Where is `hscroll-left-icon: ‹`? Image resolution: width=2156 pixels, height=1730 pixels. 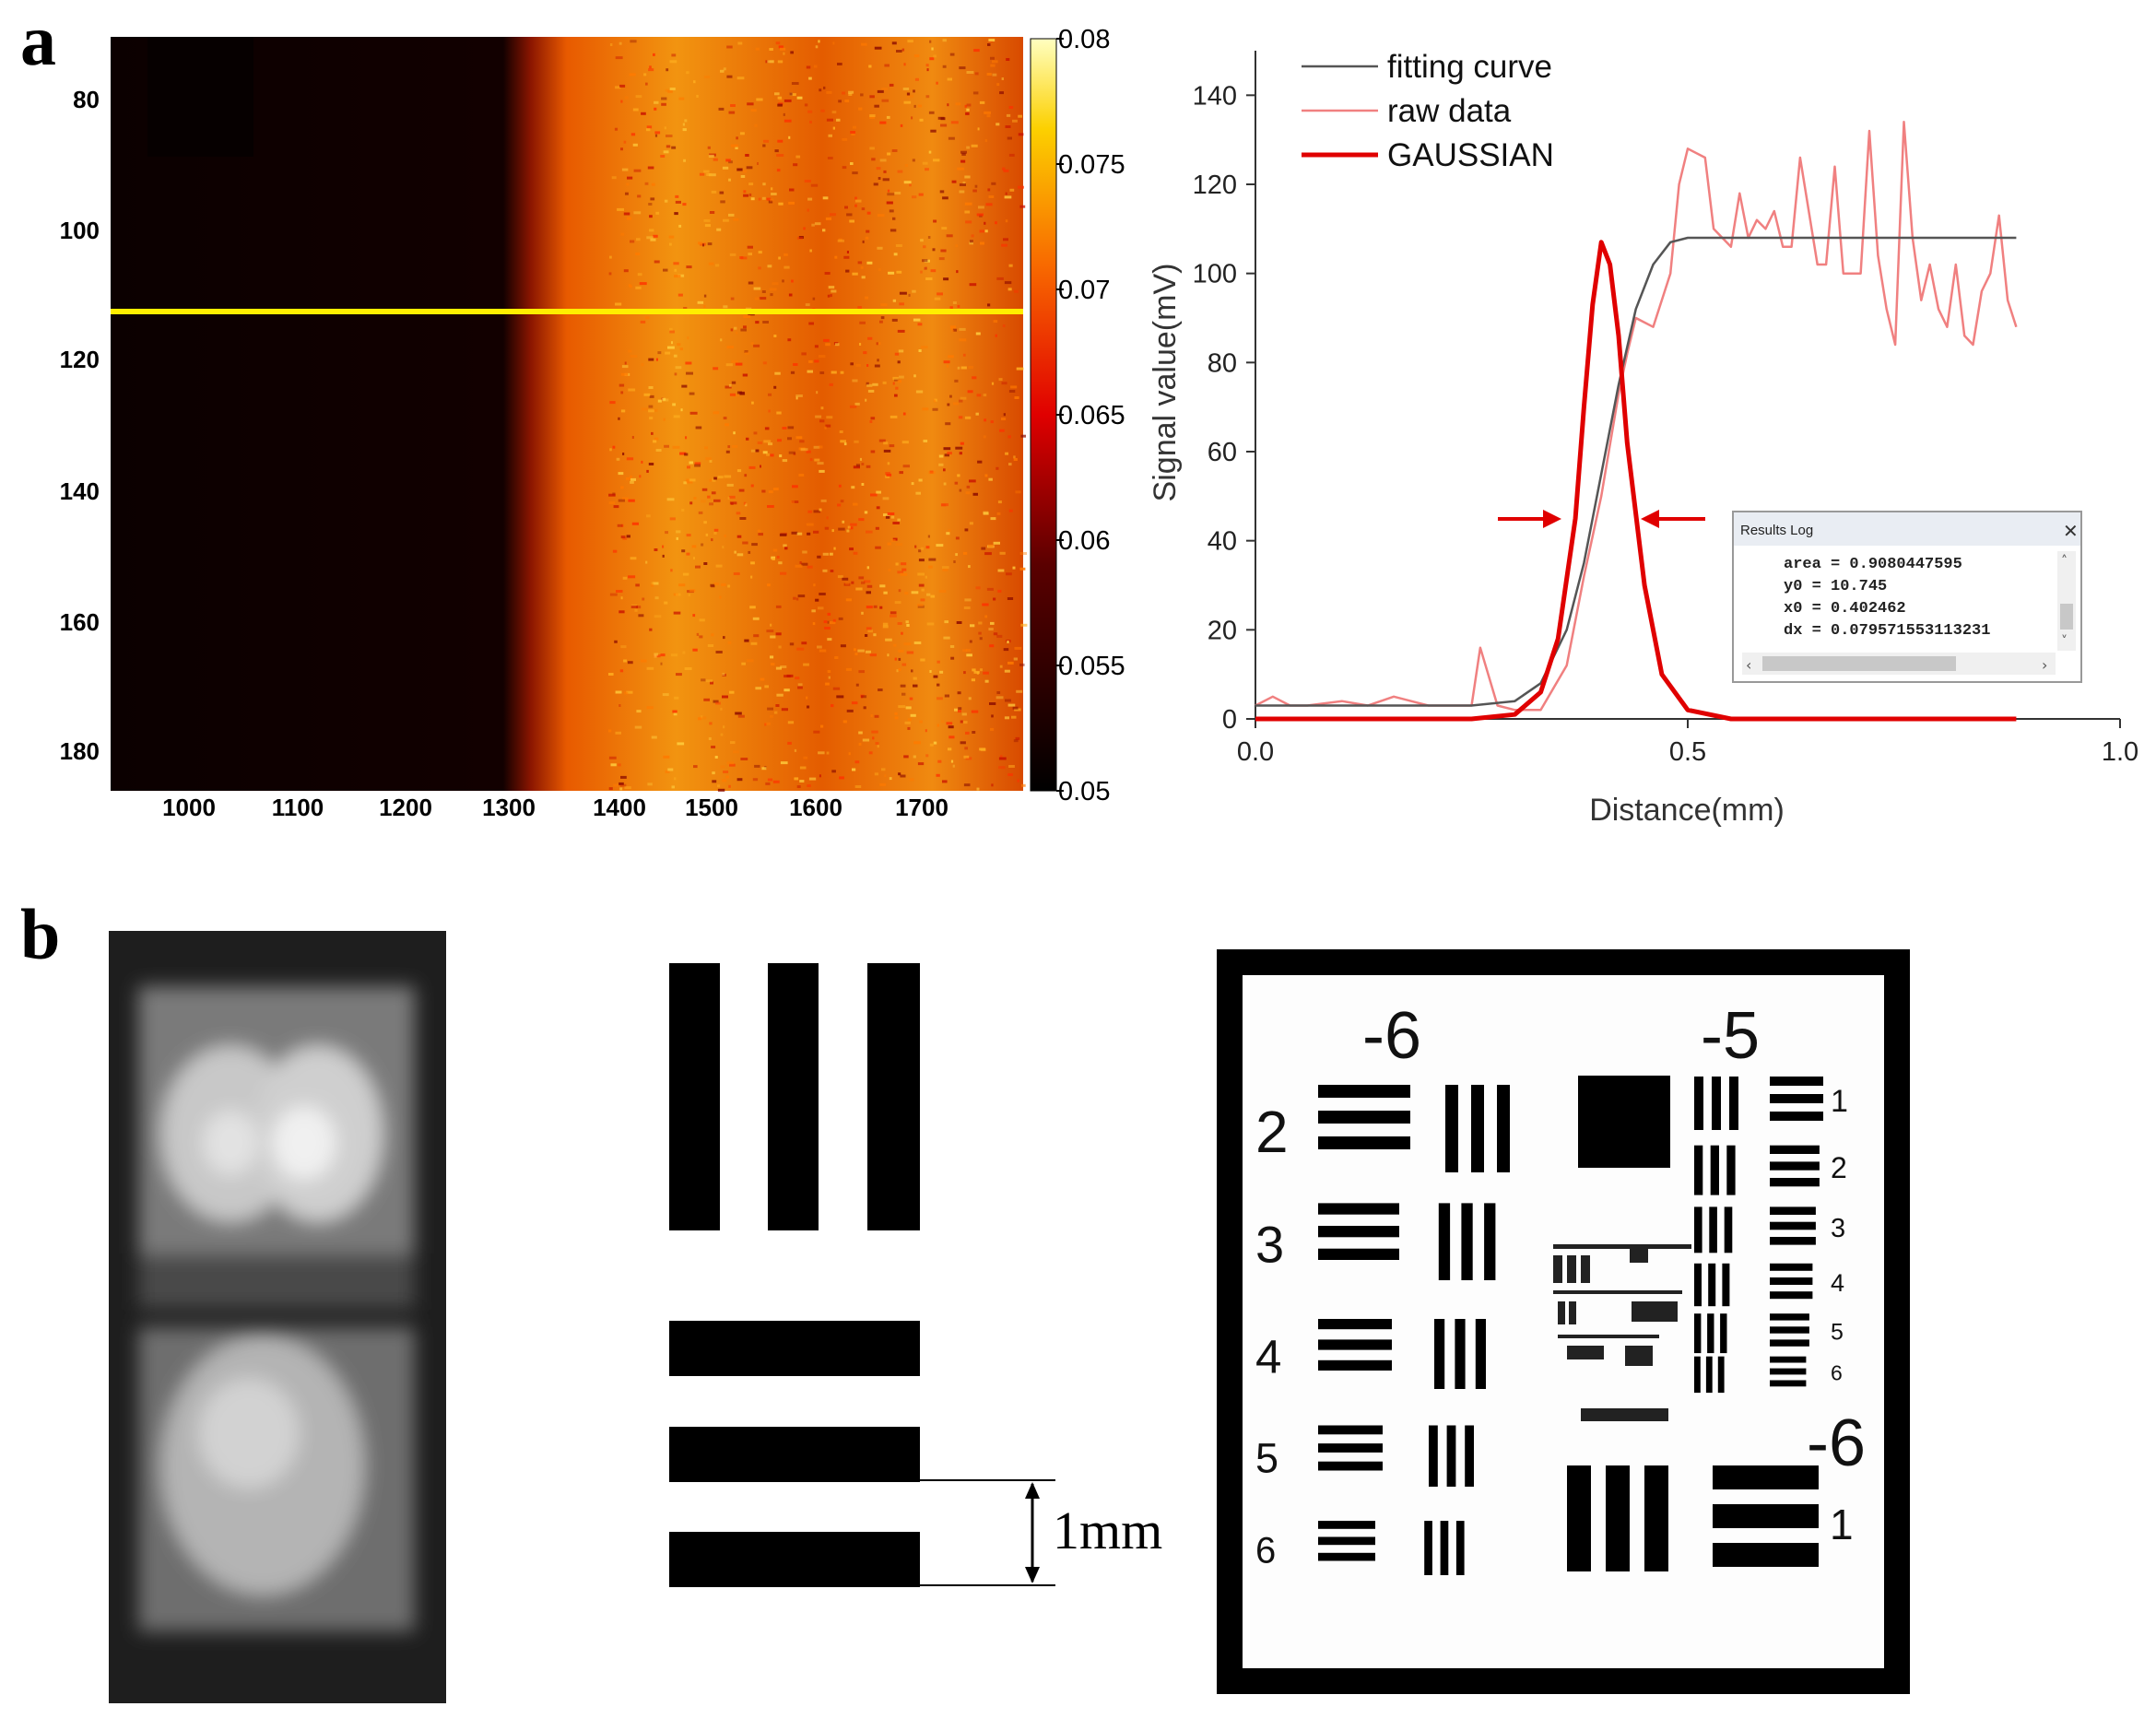
hscroll-left-icon: ‹ is located at coordinates (1748, 665).